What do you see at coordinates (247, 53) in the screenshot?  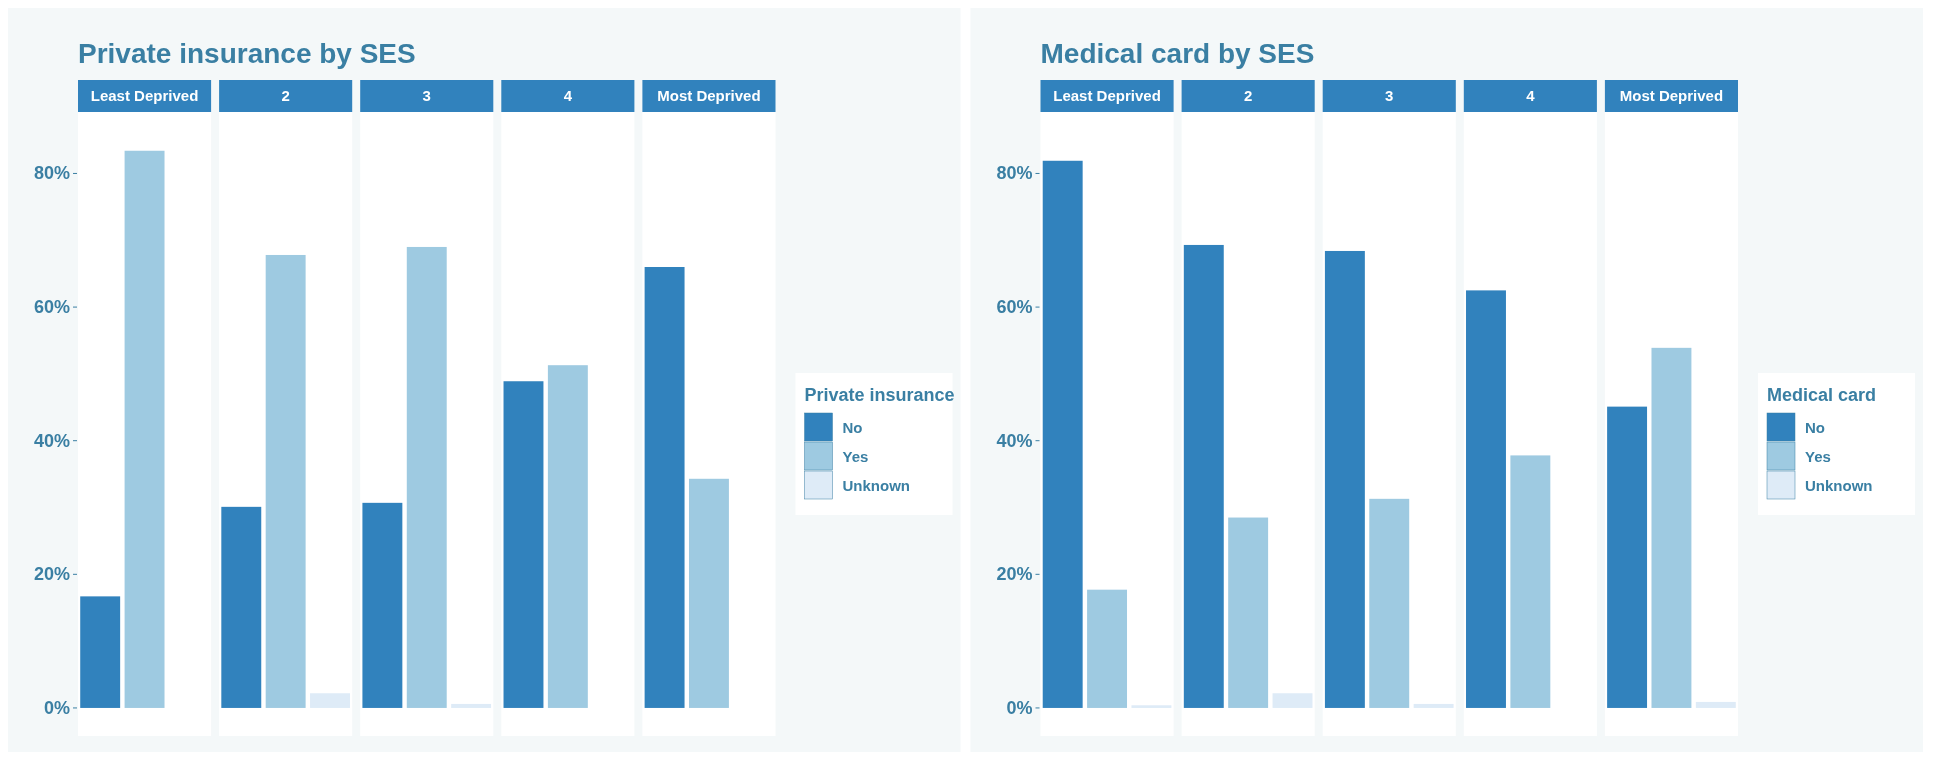 I see `chart-title: Private insurance by SES` at bounding box center [247, 53].